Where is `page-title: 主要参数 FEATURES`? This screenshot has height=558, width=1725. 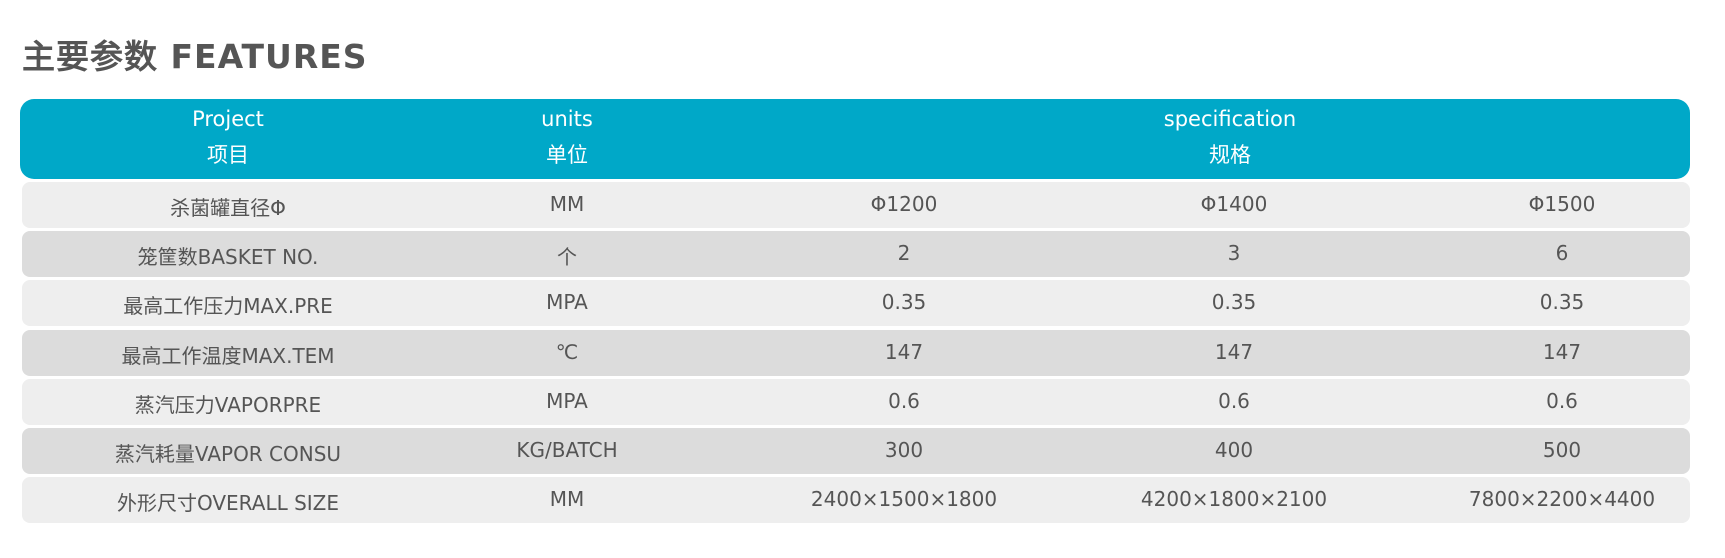
page-title: 主要参数 FEATURES is located at coordinates (195, 56).